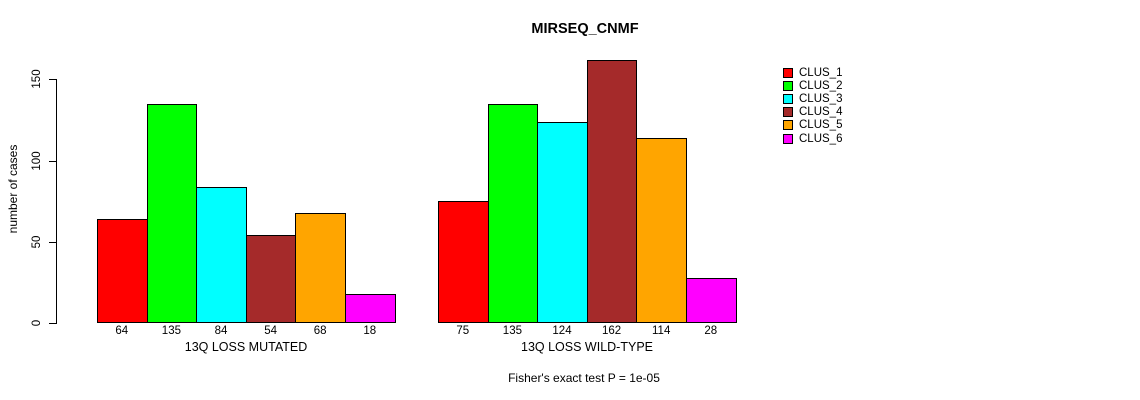  What do you see at coordinates (56, 201) in the screenshot?
I see `y-axis-line` at bounding box center [56, 201].